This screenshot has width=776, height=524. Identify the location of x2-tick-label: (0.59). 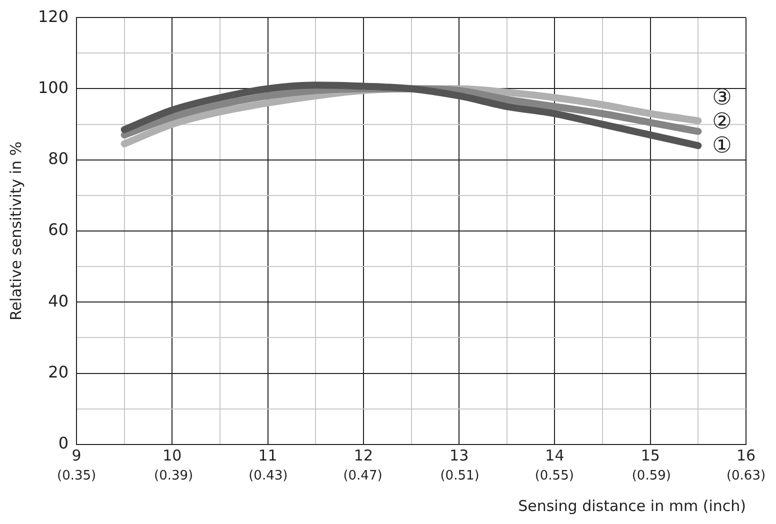
(651, 476).